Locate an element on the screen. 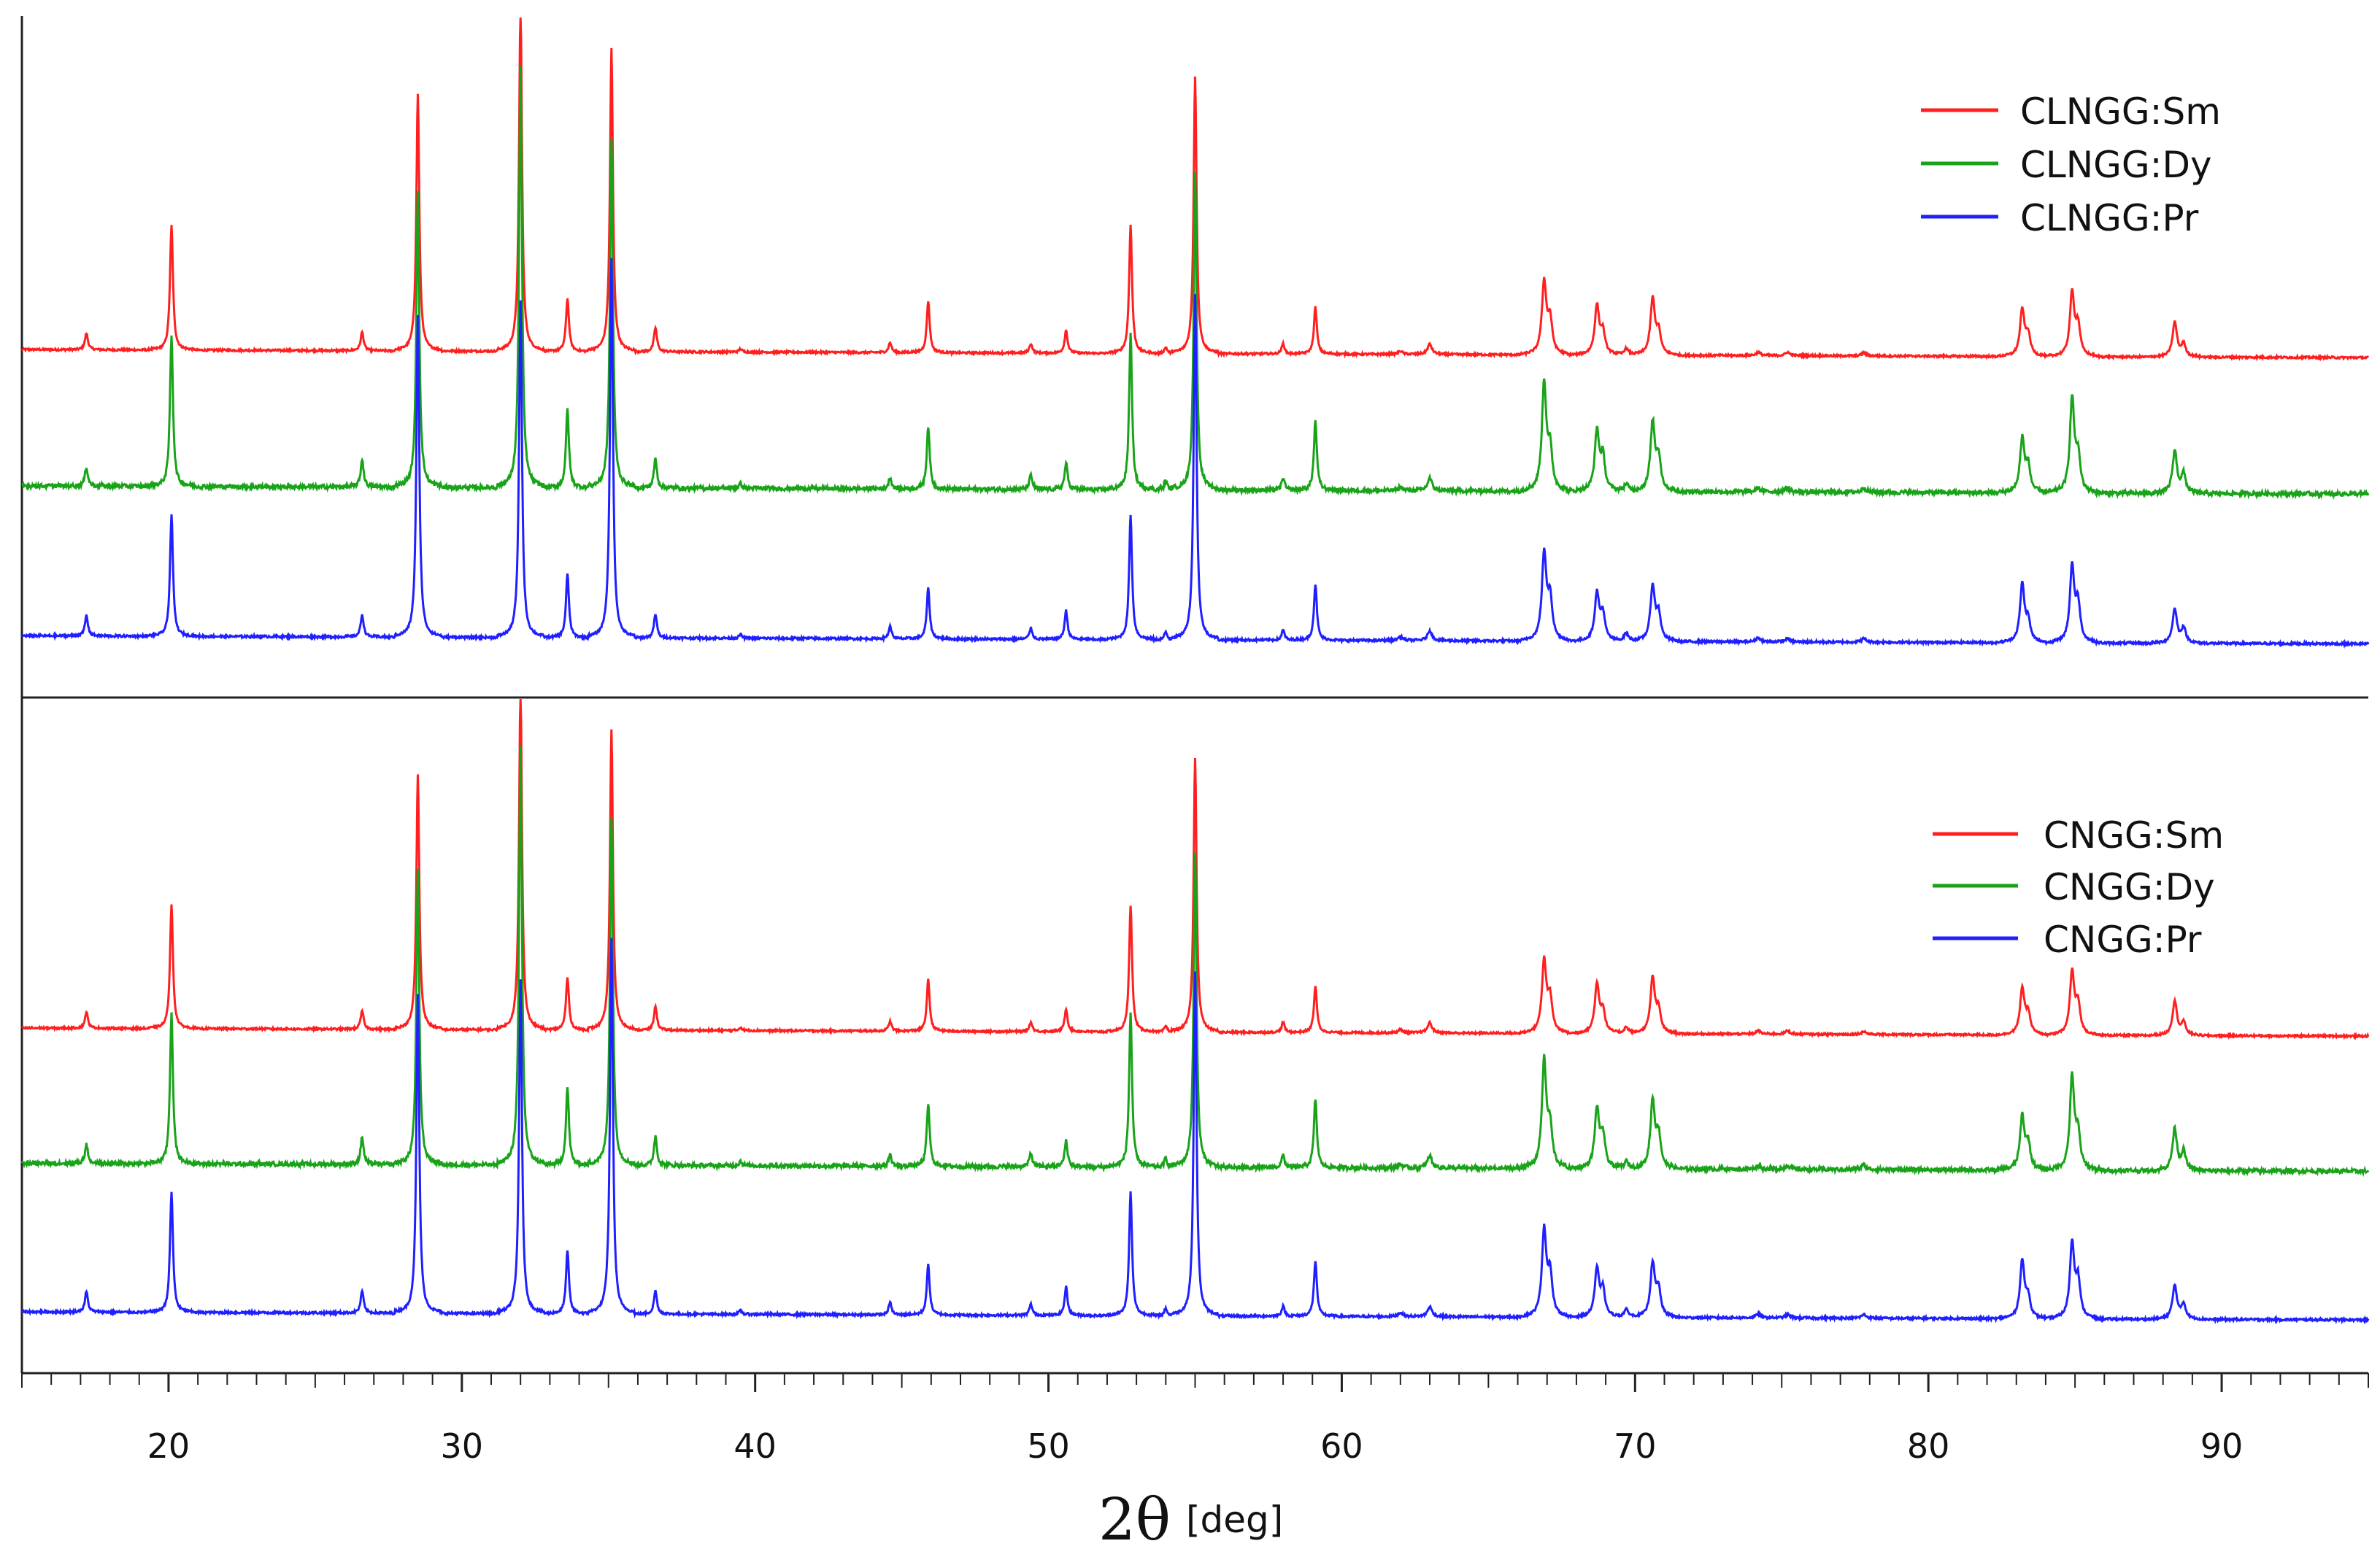  x-tick-label: 80 is located at coordinates (1928, 1446).